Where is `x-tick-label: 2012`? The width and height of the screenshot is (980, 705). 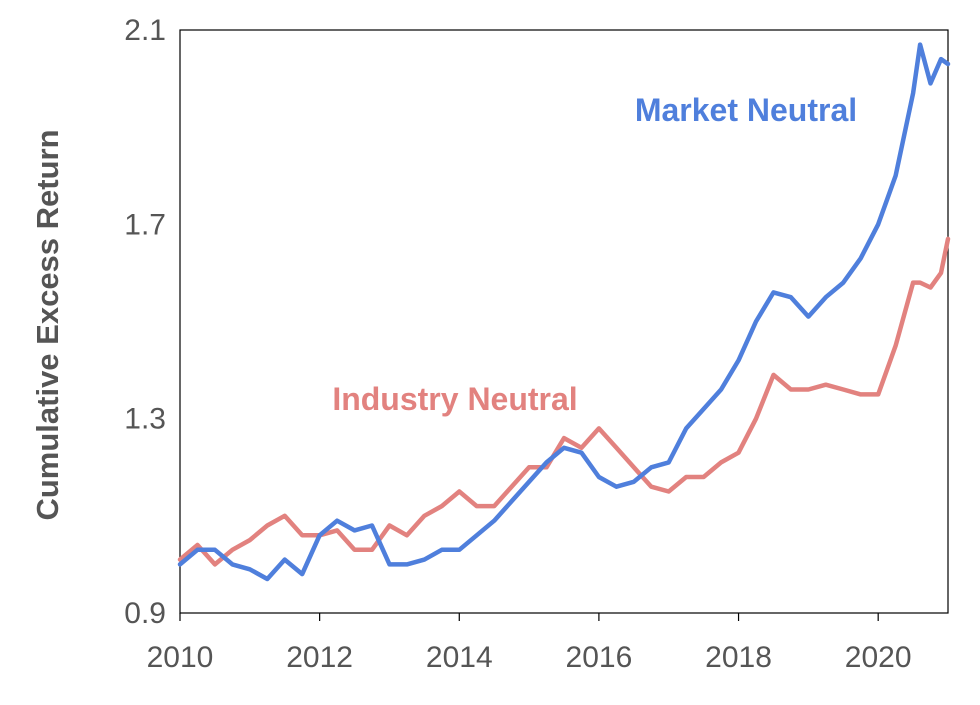
x-tick-label: 2012 is located at coordinates (319, 657).